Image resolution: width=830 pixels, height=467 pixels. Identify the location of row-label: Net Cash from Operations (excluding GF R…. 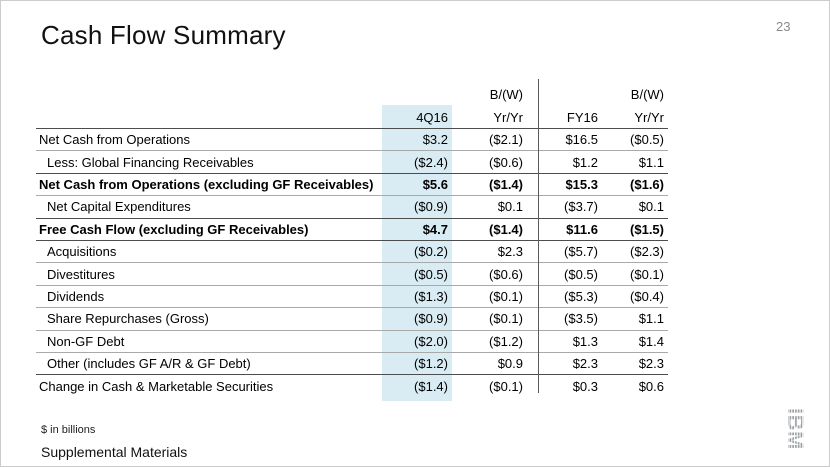
(206, 184).